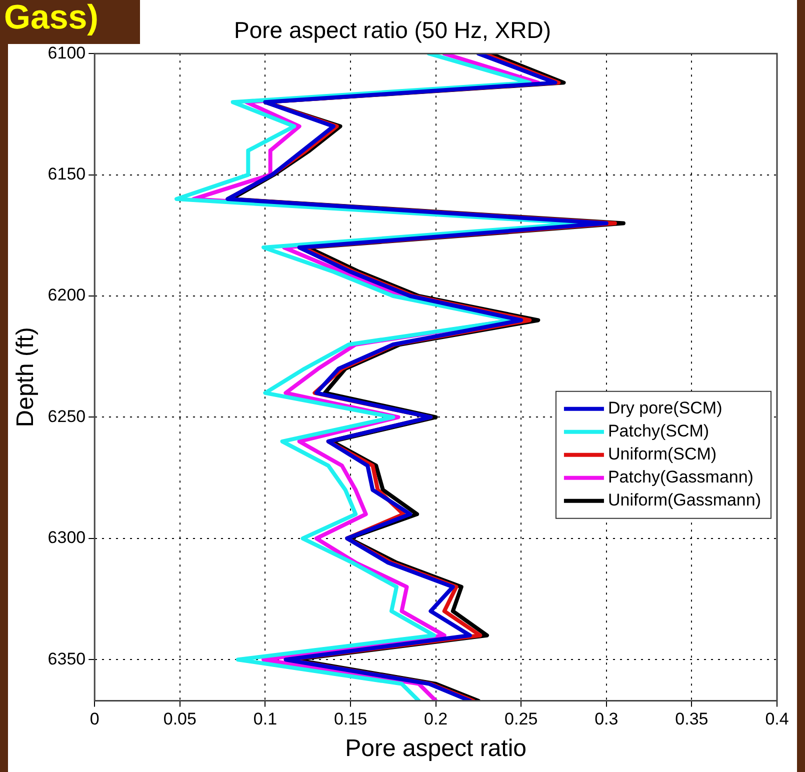  I want to click on x-axis-title: Pore aspect ratio, so click(436, 748).